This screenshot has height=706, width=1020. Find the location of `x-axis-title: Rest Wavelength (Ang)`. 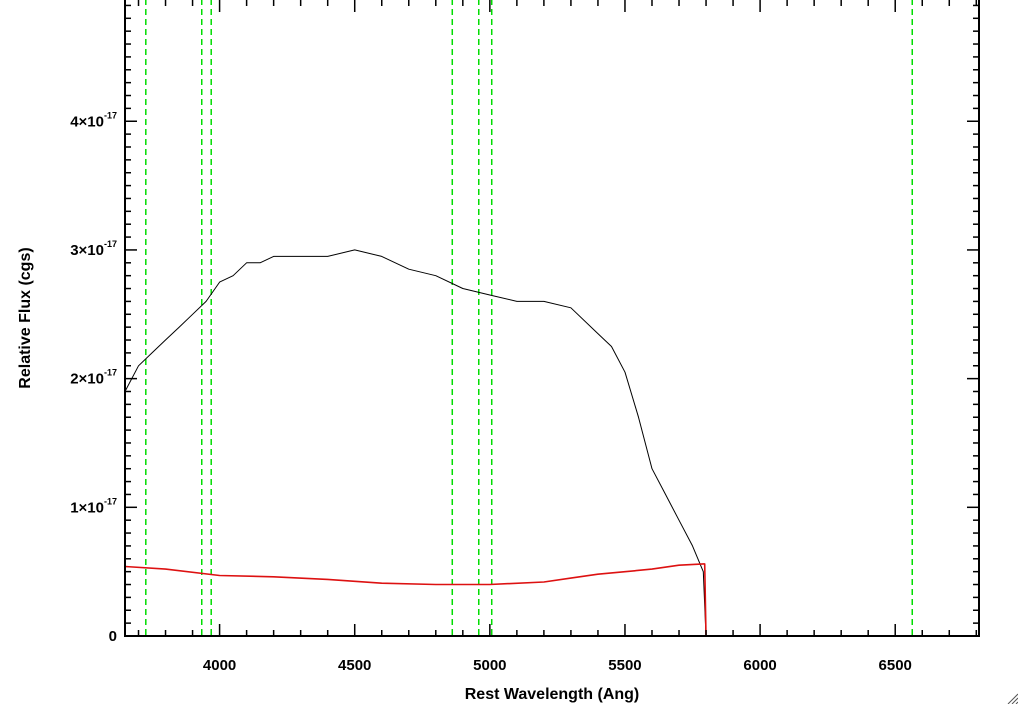

x-axis-title: Rest Wavelength (Ang) is located at coordinates (552, 694).